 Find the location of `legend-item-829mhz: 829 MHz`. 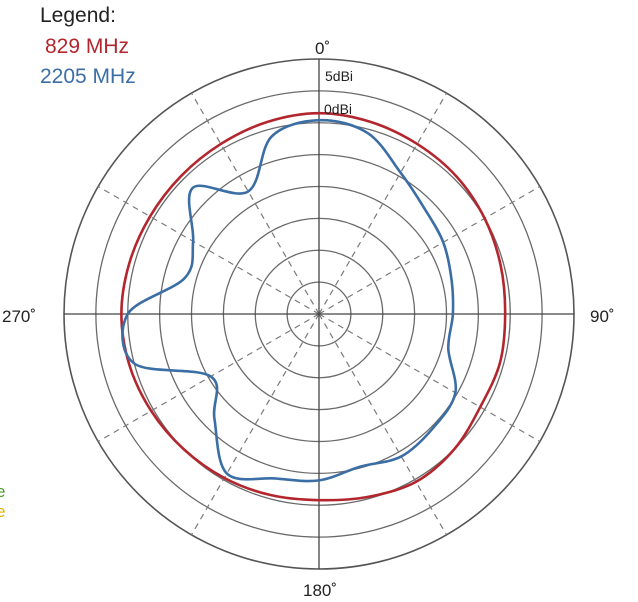

legend-item-829mhz: 829 MHz is located at coordinates (87, 46).